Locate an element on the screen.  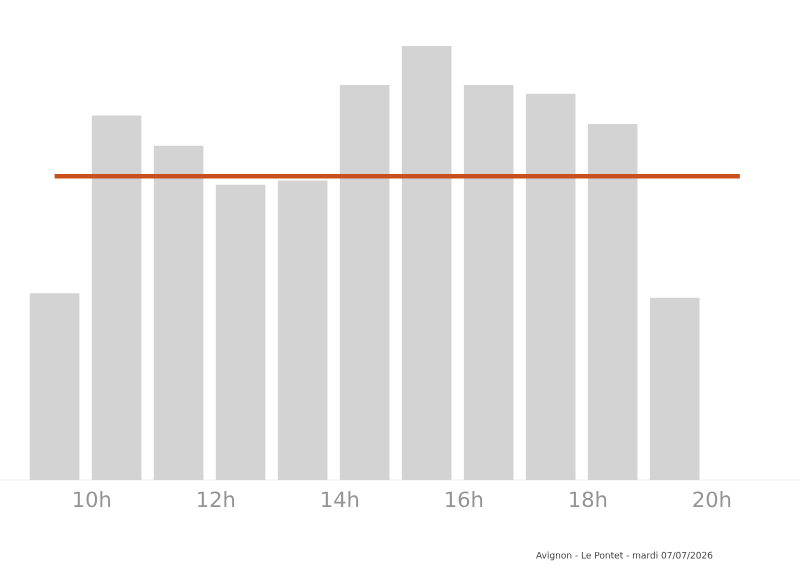
x-tick-label: 14h is located at coordinates (340, 499).